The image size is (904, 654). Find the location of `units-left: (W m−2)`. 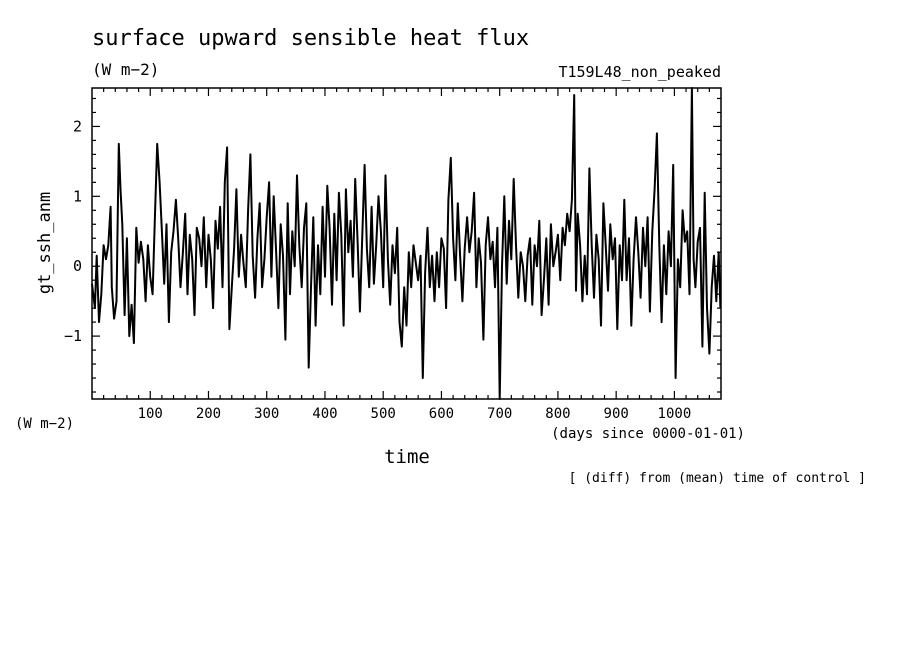

units-left: (W m−2) is located at coordinates (44, 424).